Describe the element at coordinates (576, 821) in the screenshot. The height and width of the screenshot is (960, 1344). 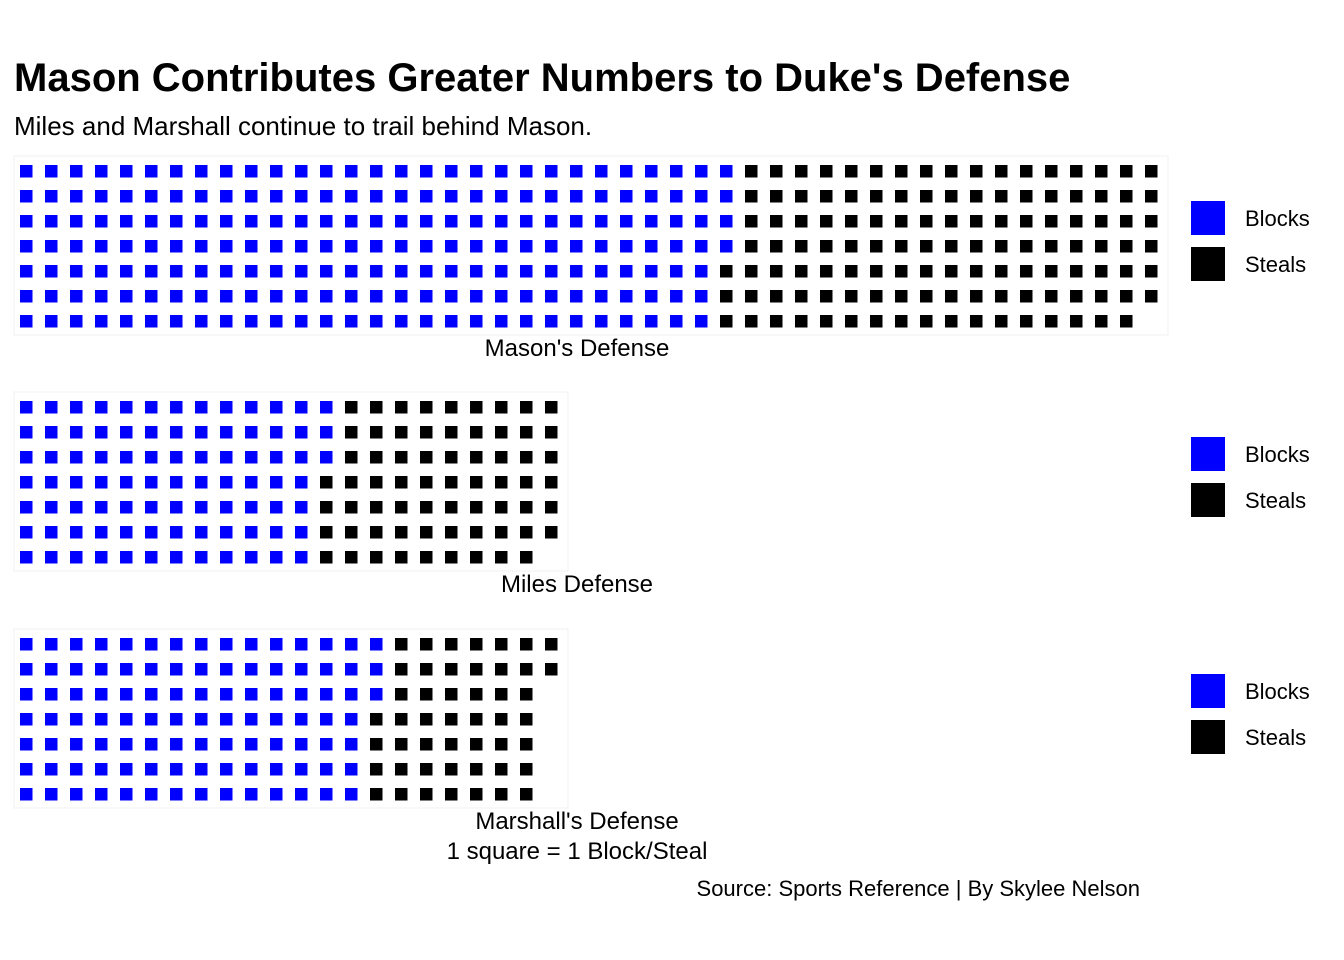
I see `panel-label: Marshall's Defense` at that location.